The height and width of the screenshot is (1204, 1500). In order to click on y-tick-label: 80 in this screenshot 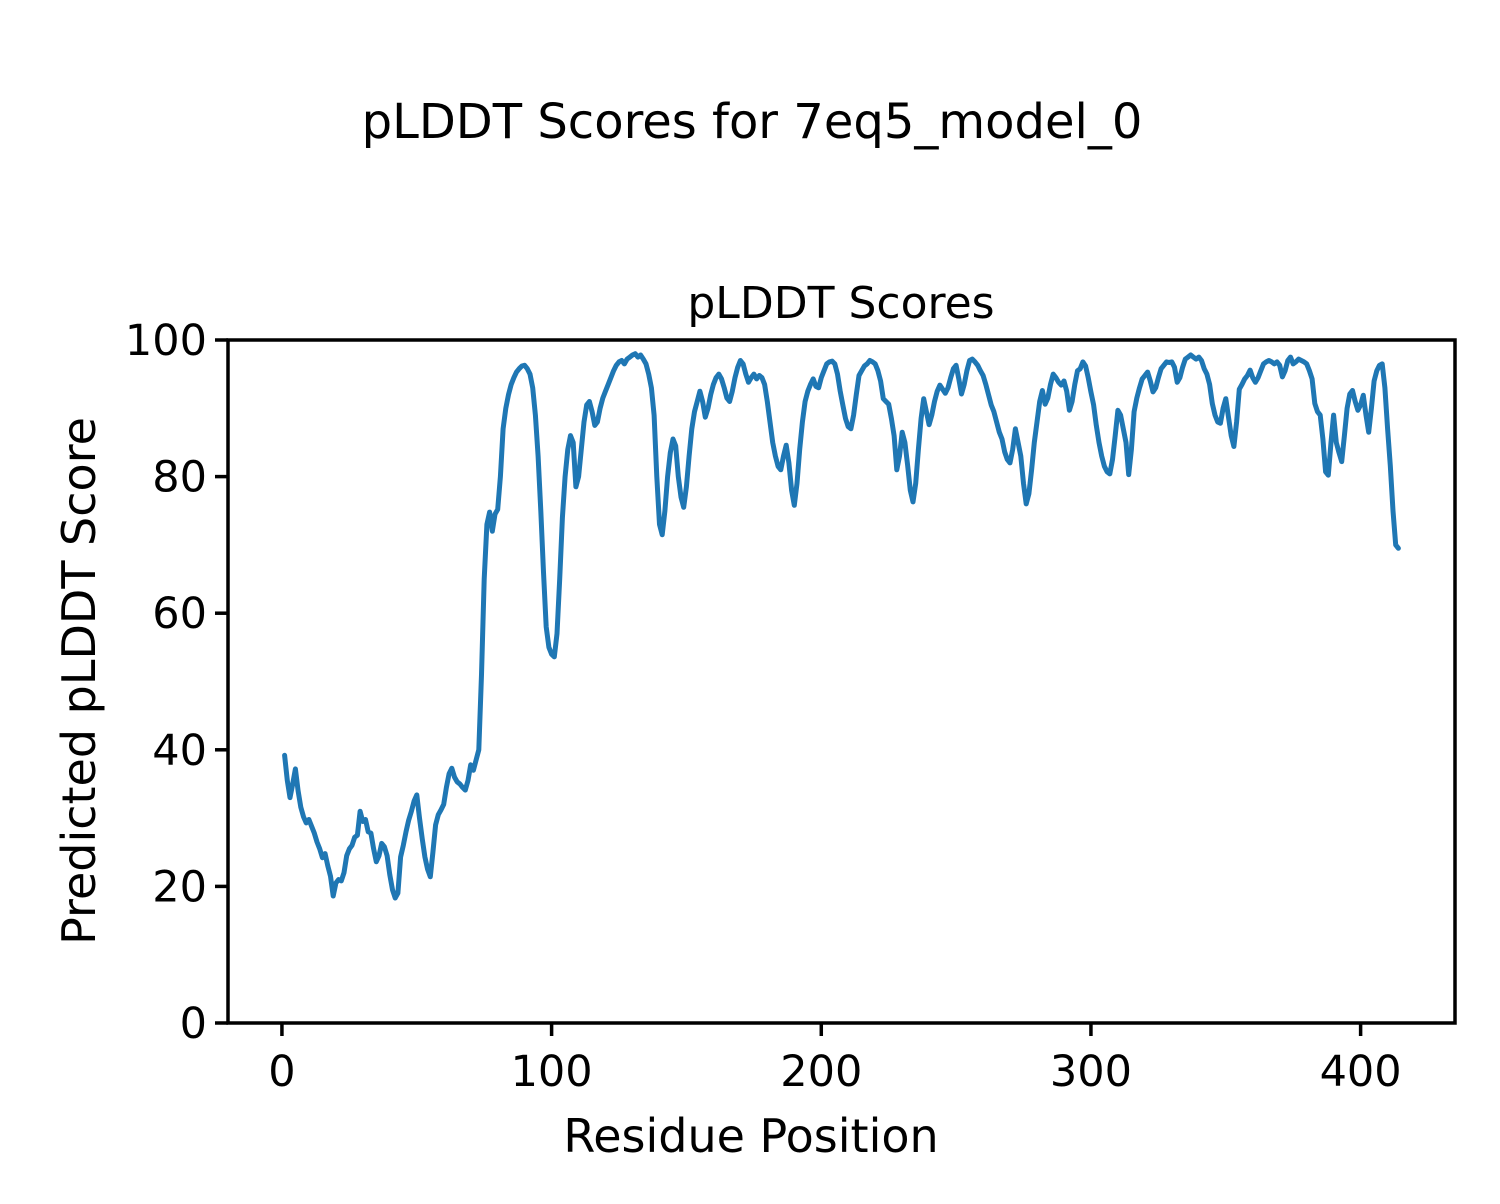, I will do `click(179, 478)`.